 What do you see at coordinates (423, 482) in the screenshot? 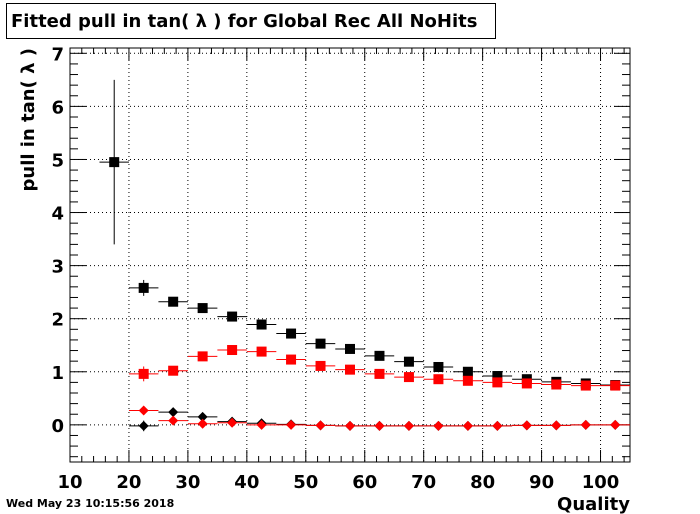
I see `x-tick-label: 70` at bounding box center [423, 482].